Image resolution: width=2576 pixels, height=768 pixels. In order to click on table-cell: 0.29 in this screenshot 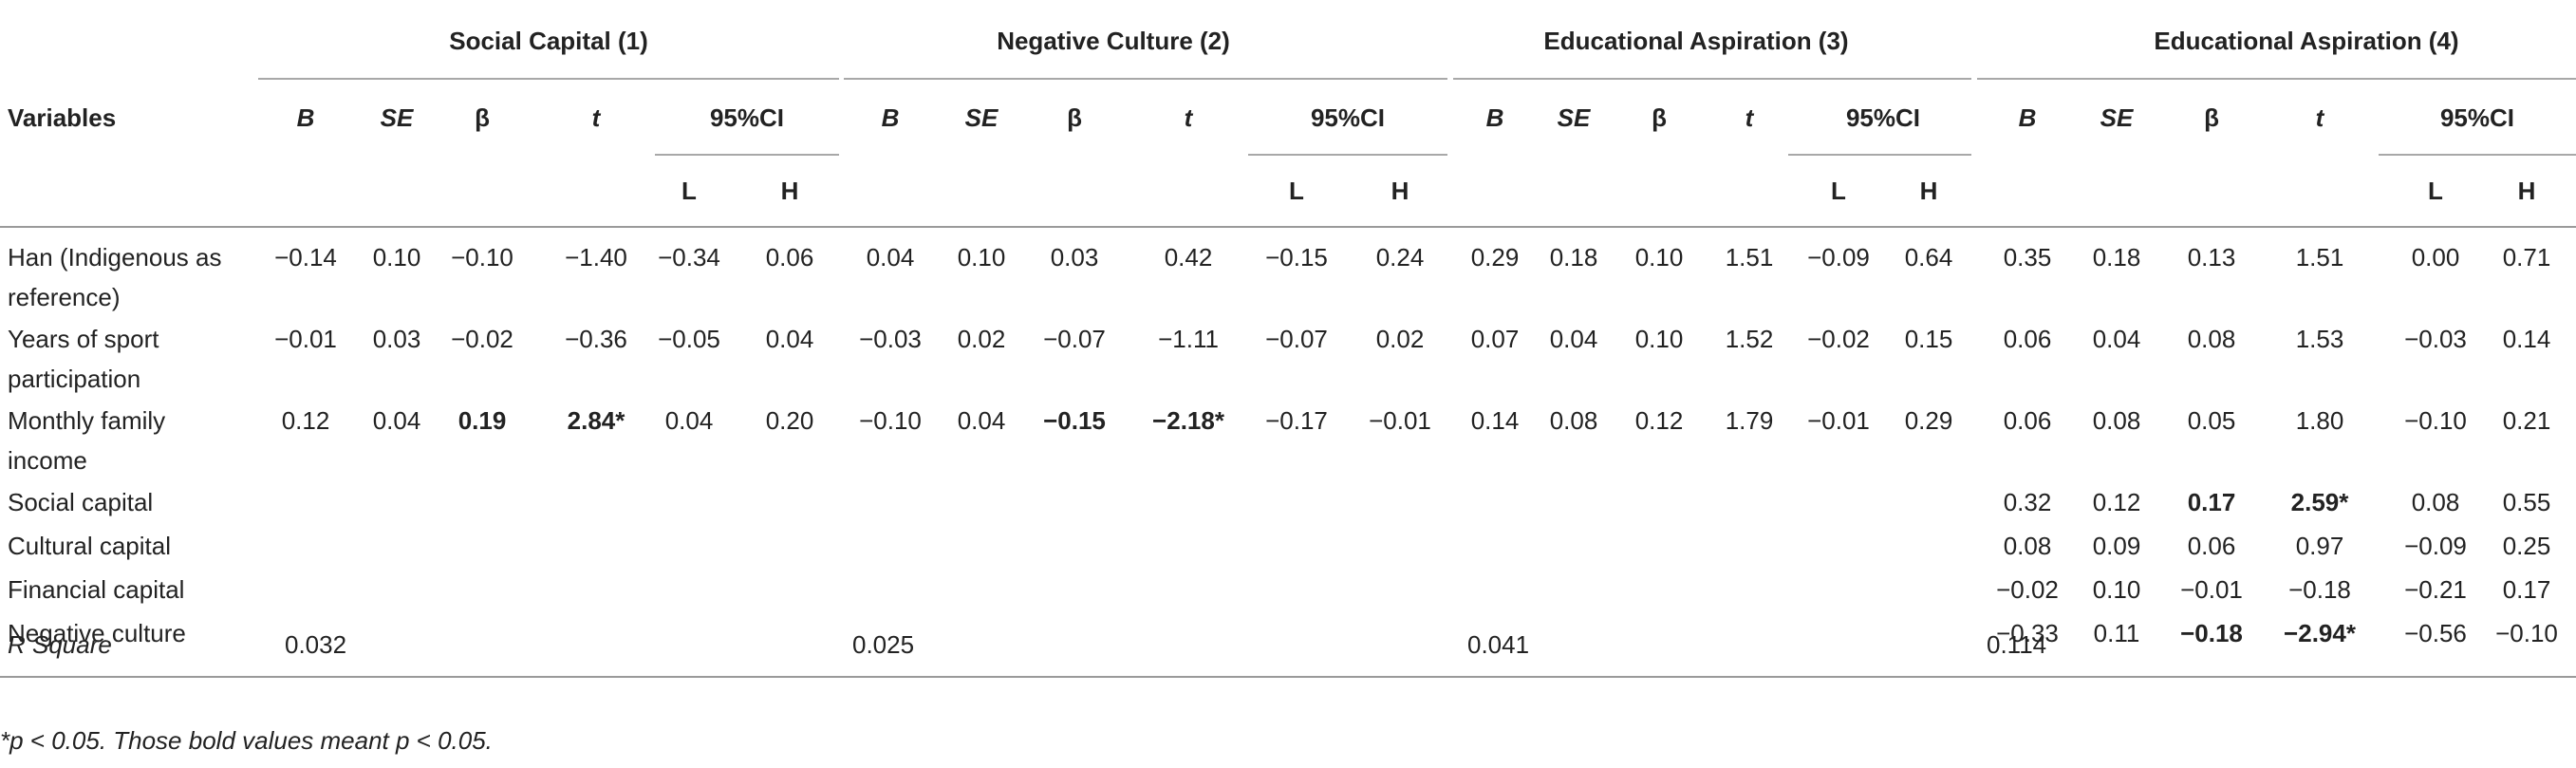, I will do `click(1495, 257)`.